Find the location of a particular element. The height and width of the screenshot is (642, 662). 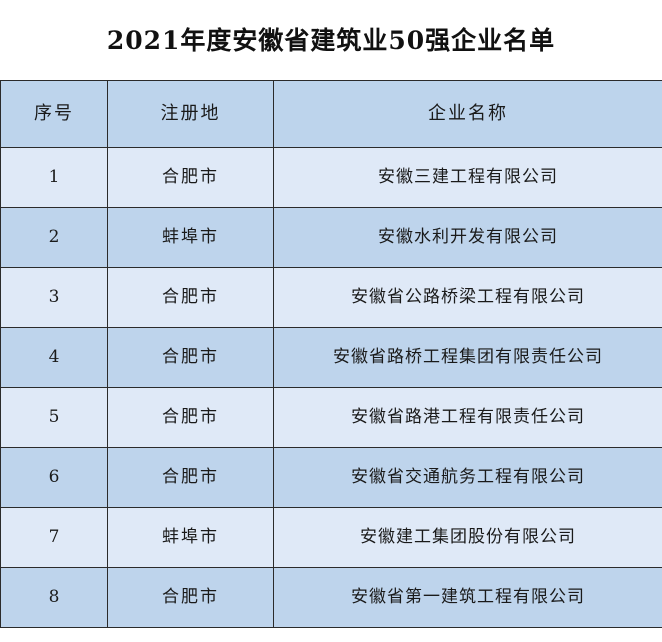

cell-index: 5 is located at coordinates (54, 417).